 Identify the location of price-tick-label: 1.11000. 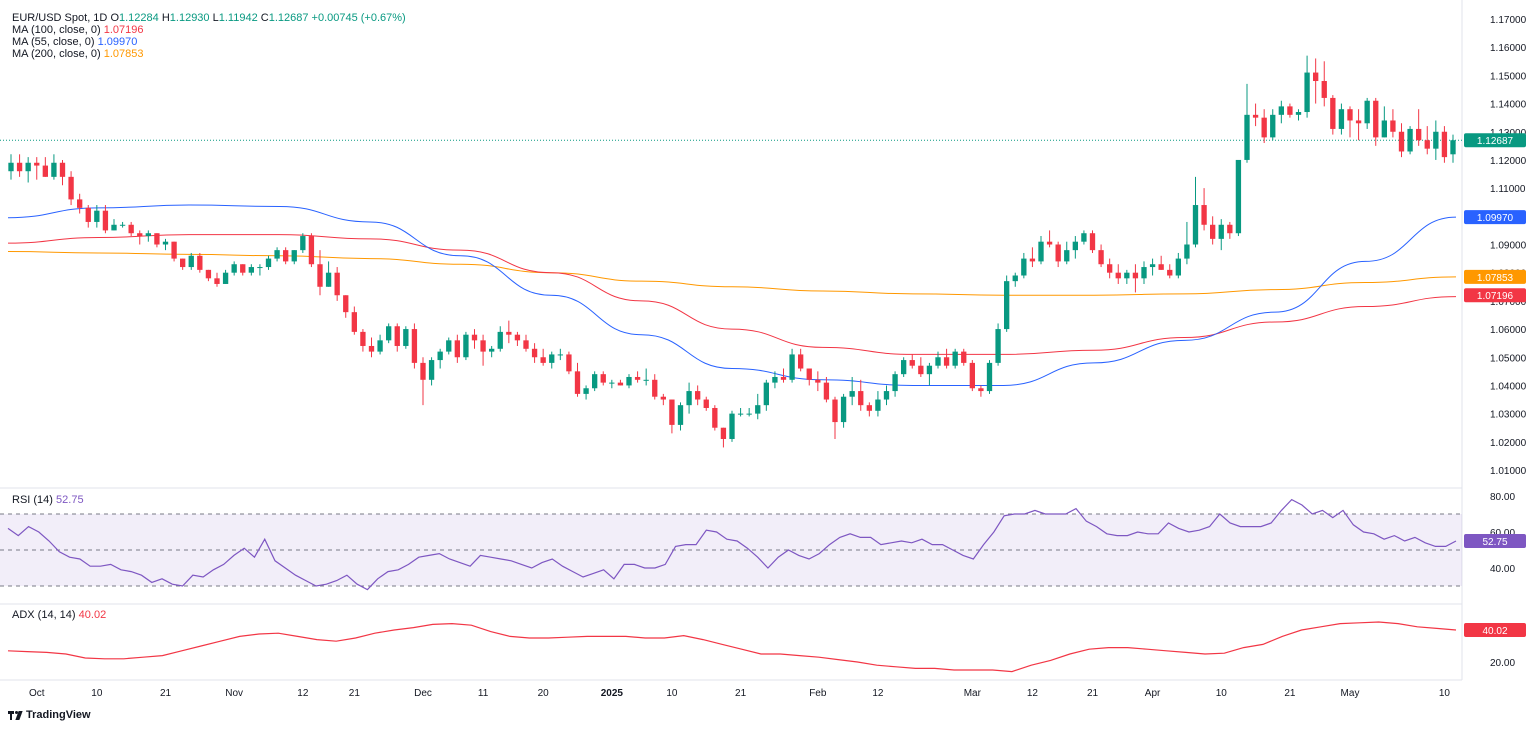
(1508, 189).